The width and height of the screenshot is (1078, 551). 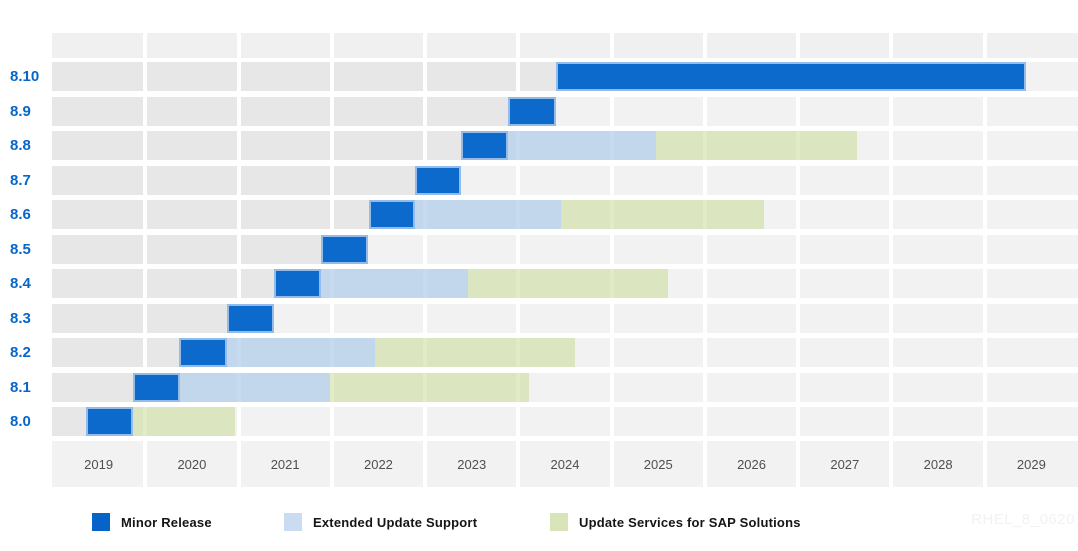 What do you see at coordinates (156, 387) in the screenshot?
I see `bar-minor-8.1` at bounding box center [156, 387].